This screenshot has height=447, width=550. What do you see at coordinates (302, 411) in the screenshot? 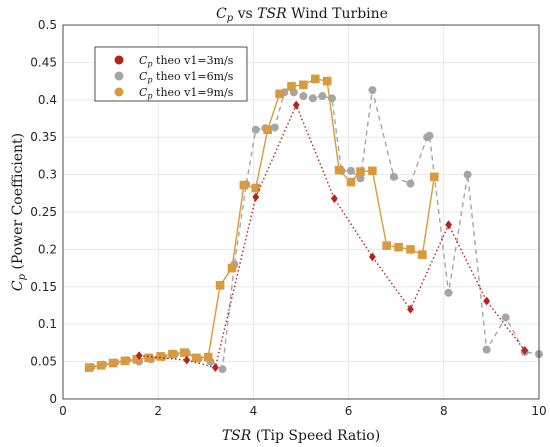
I see `x-tick-labels: 0 2 4 6 8 10` at bounding box center [302, 411].